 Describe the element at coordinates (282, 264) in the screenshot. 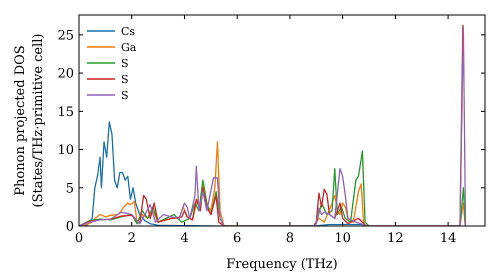

I see `x-axis-title: Frequency (THz)` at that location.